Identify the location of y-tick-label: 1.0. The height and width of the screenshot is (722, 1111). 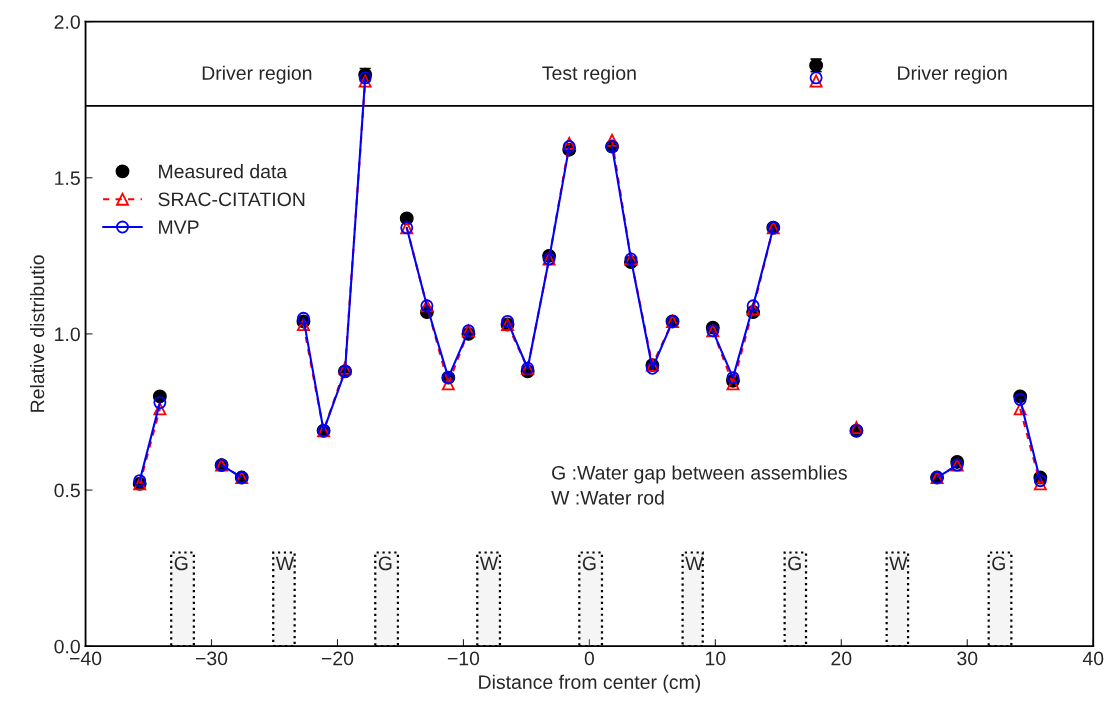
(67, 334).